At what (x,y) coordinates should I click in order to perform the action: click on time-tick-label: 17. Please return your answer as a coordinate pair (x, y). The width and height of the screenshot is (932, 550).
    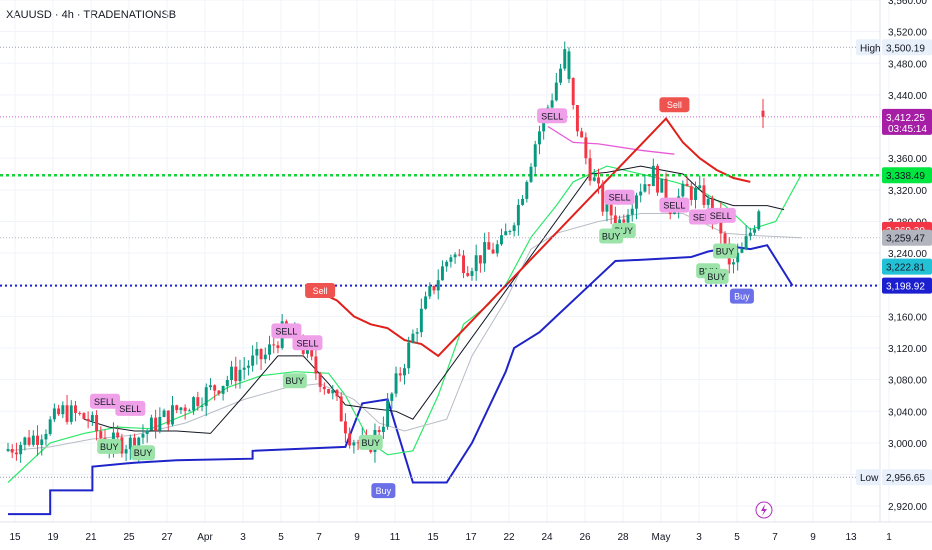
    Looking at the image, I should click on (471, 537).